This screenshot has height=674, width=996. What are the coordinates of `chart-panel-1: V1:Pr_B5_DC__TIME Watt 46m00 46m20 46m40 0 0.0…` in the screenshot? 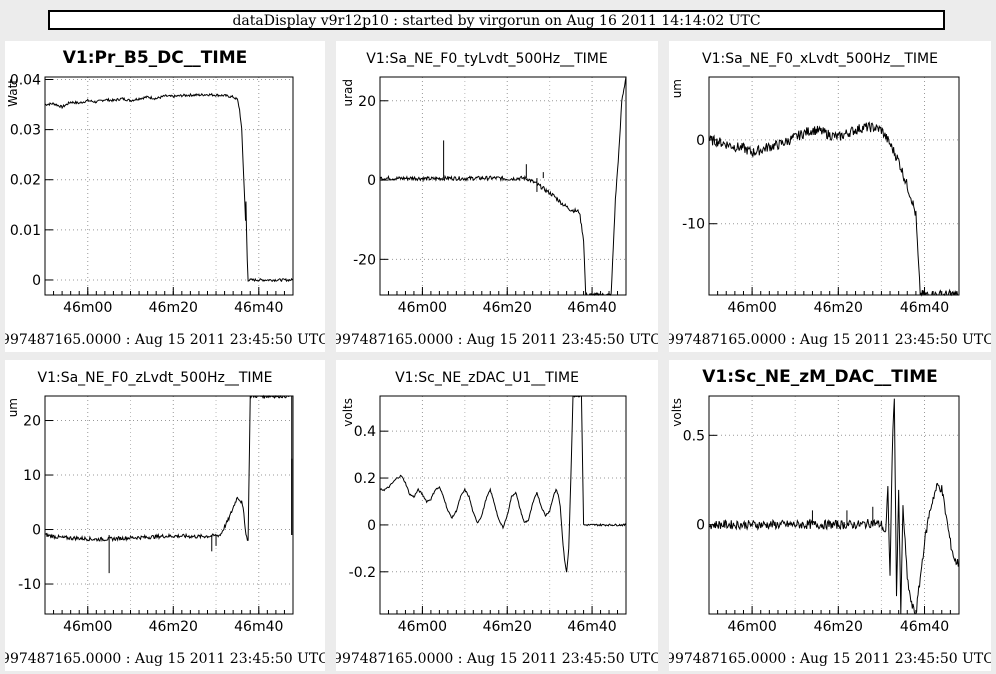 It's located at (165, 196).